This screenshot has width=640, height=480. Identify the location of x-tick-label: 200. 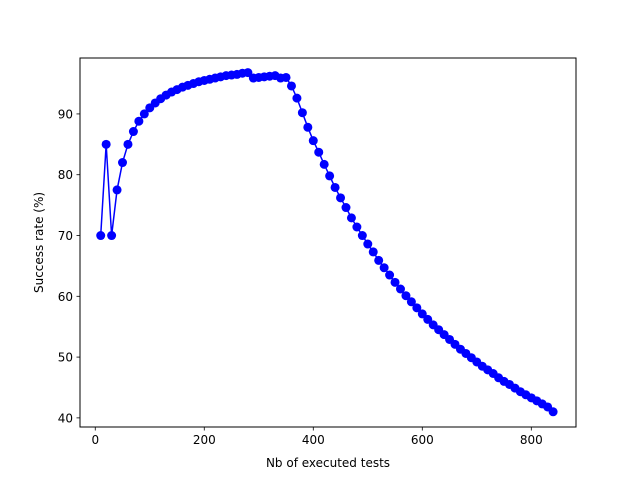
(204, 440).